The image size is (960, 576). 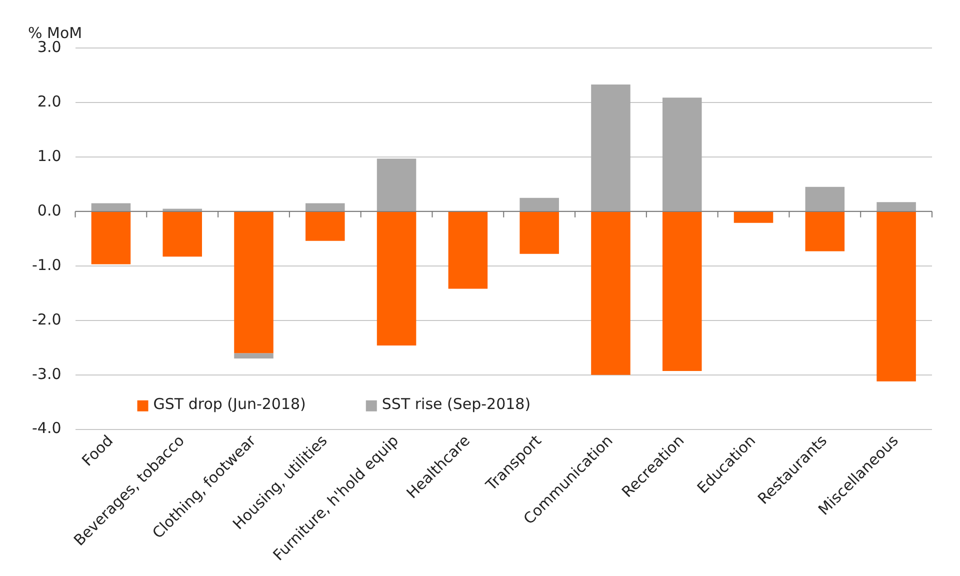 I want to click on y-tick-label: -4.0, so click(x=47, y=428).